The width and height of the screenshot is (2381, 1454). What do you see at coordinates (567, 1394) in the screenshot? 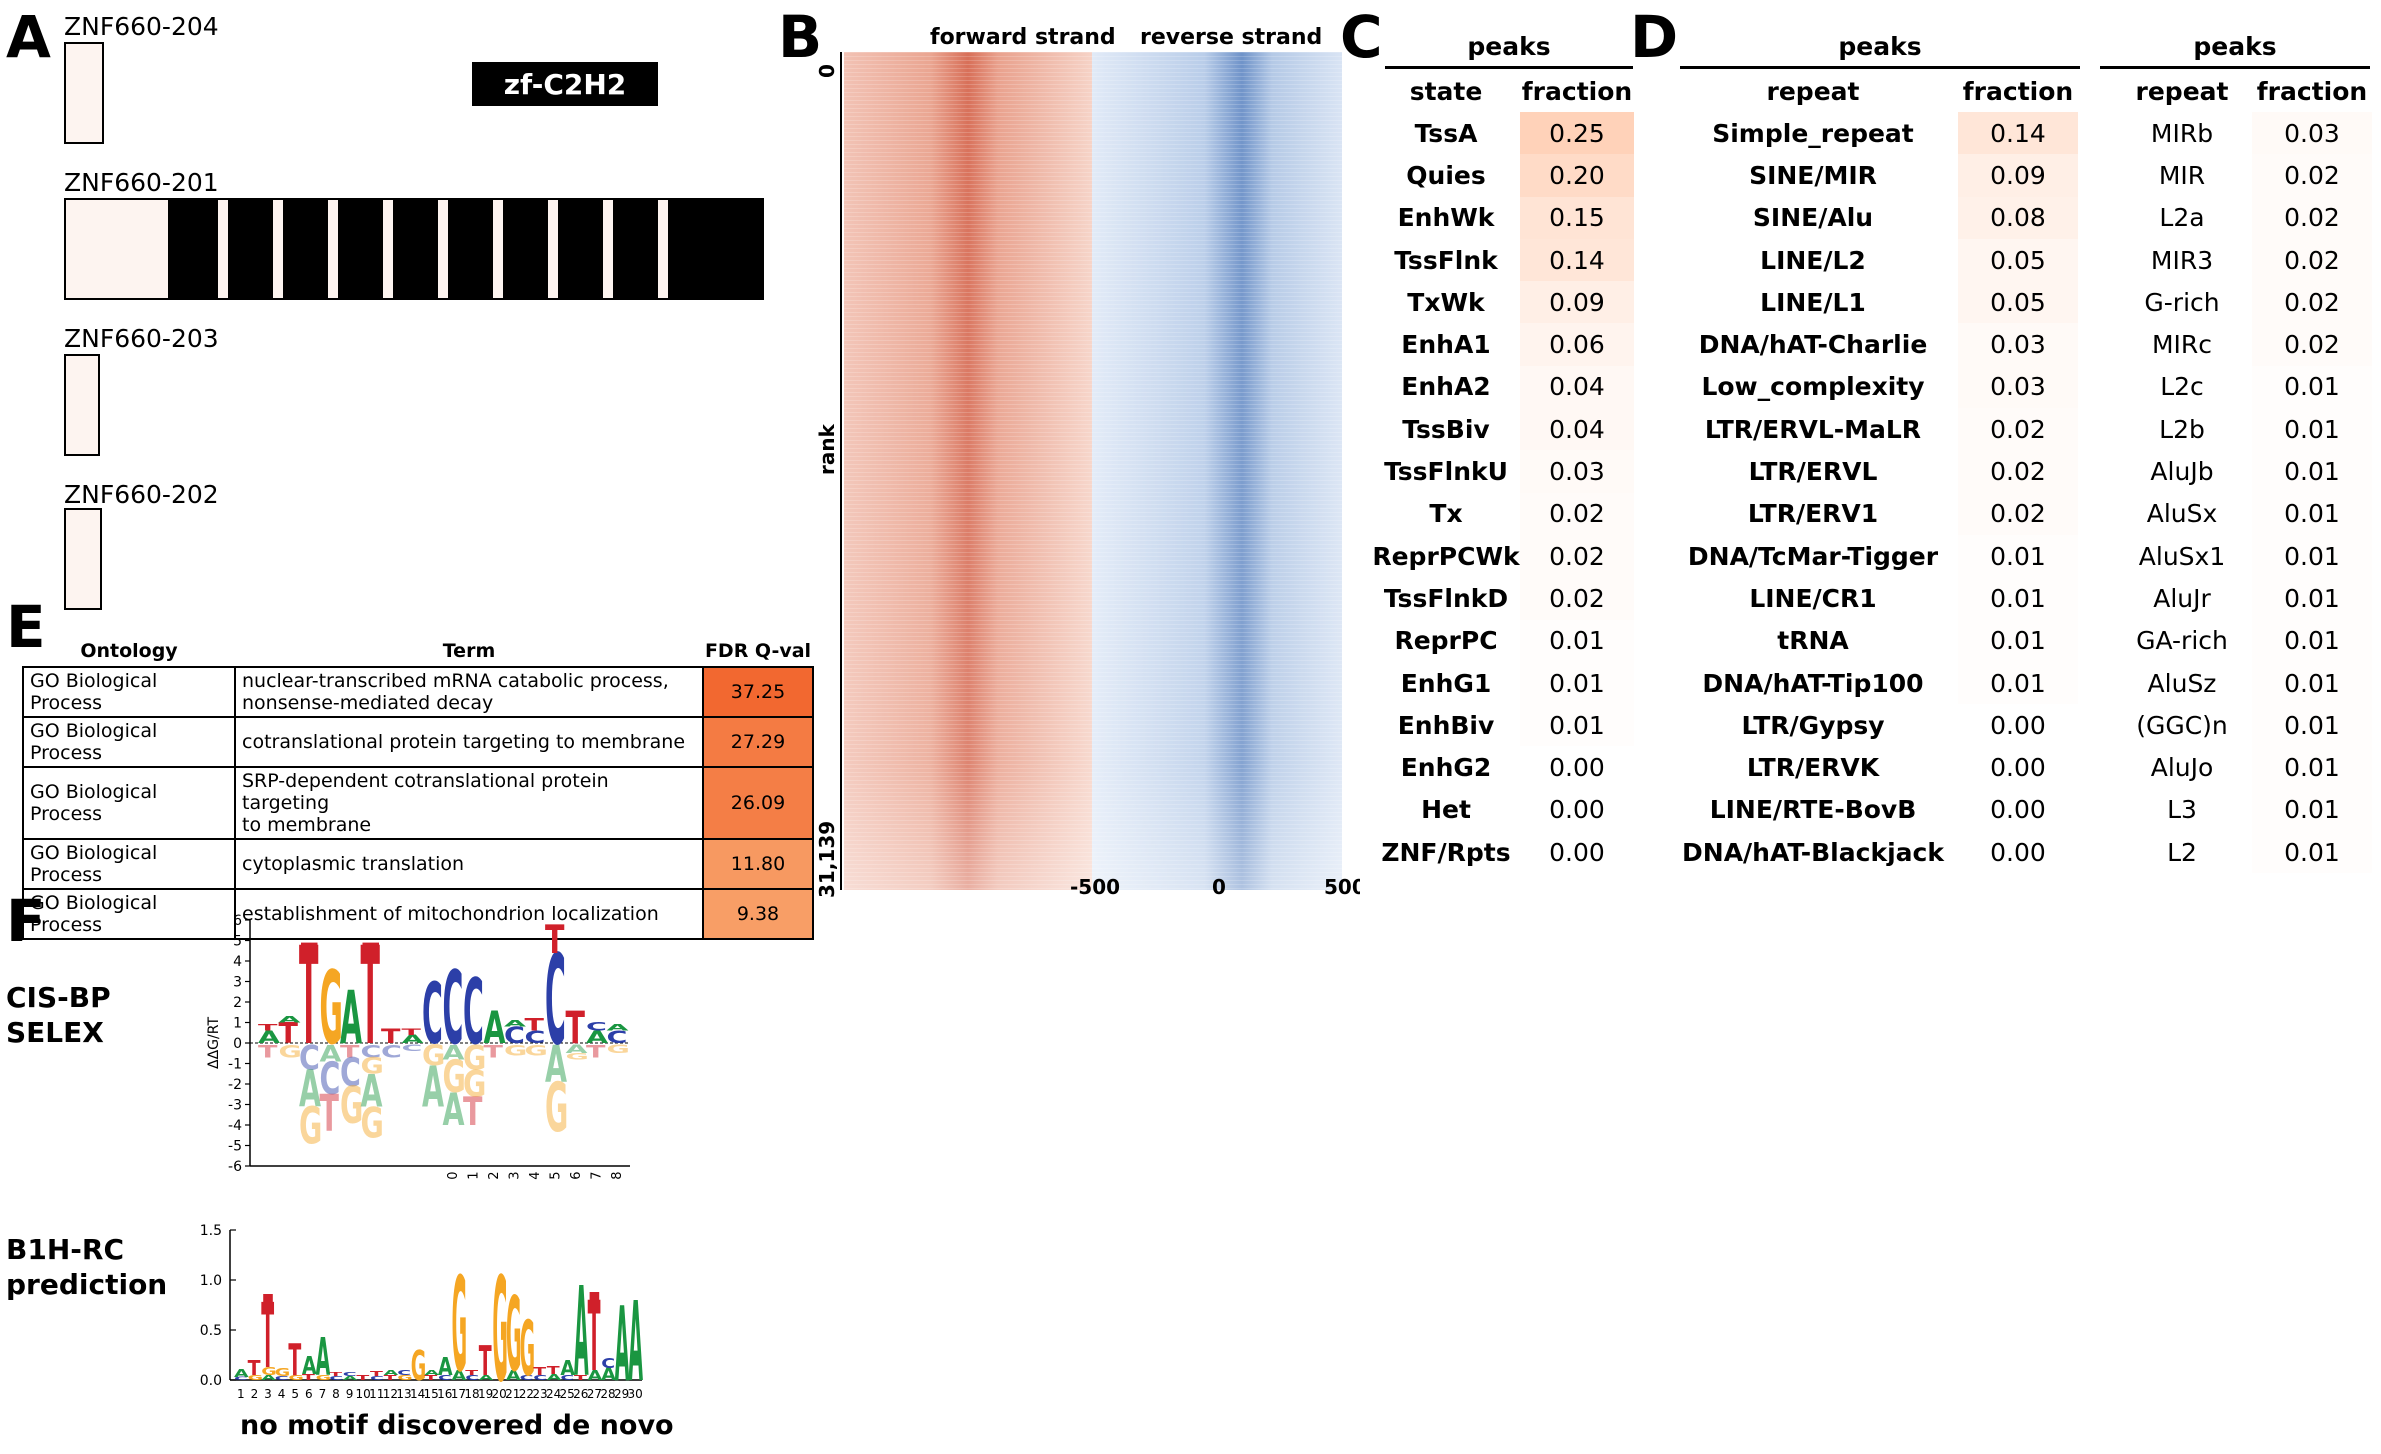
I see `b1h-position: 25` at bounding box center [567, 1394].